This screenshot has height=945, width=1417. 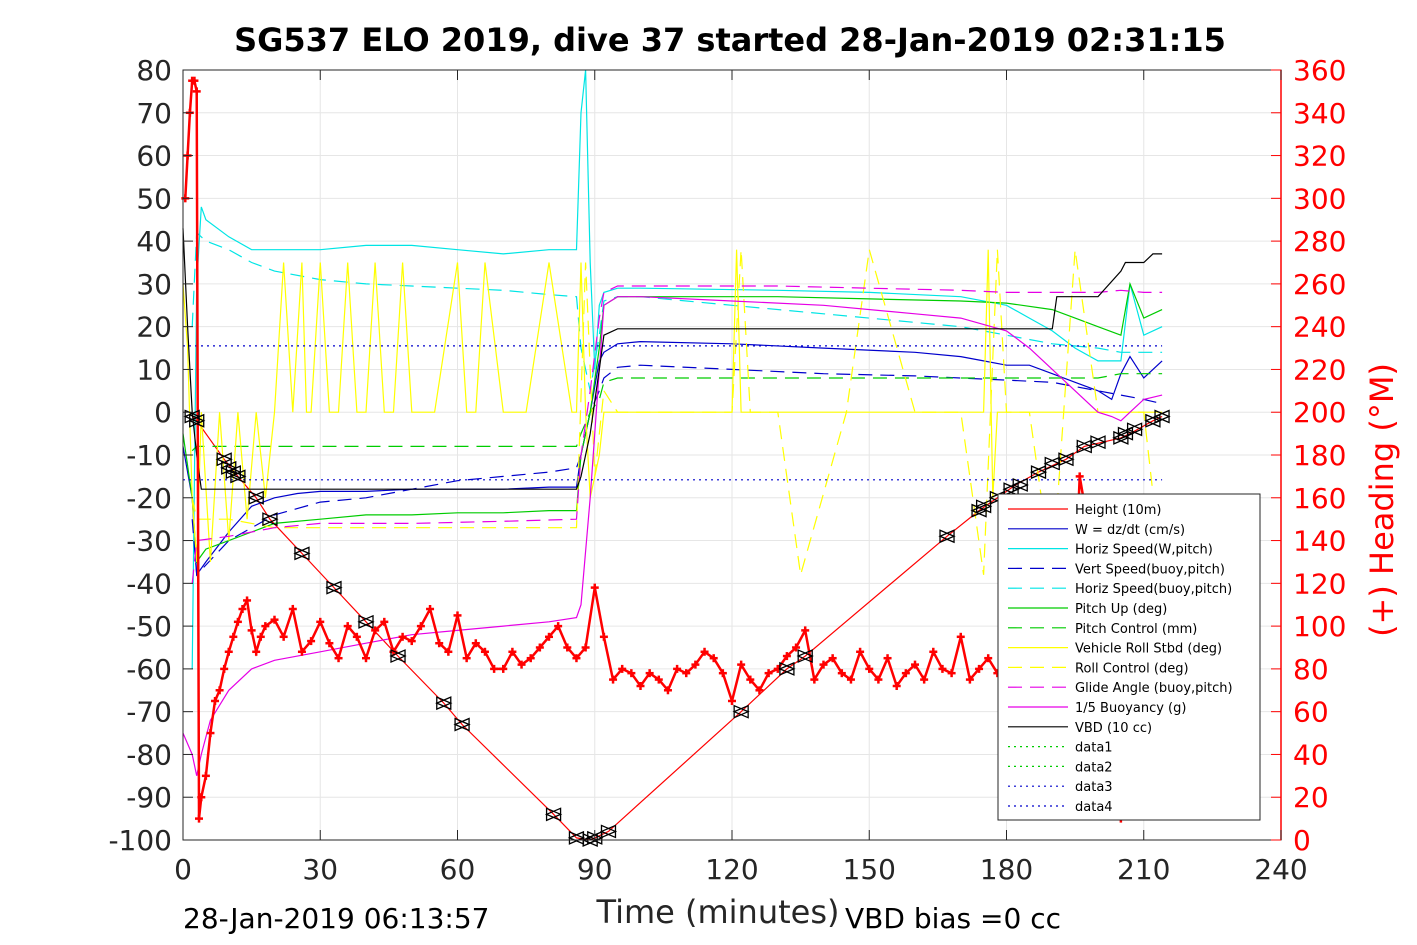 I want to click on right-tick-label: 240, so click(x=1319, y=327).